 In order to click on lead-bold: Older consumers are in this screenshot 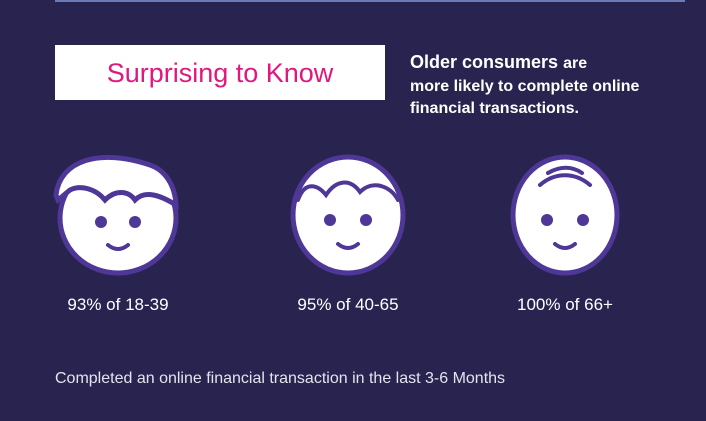, I will do `click(498, 62)`.